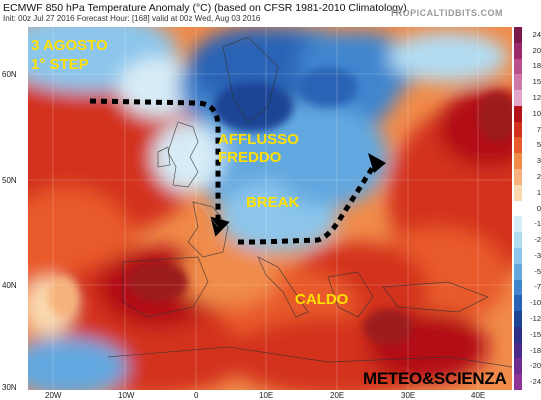 The height and width of the screenshot is (400, 541). What do you see at coordinates (535, 318) in the screenshot?
I see `colorbar-label: -12` at bounding box center [535, 318].